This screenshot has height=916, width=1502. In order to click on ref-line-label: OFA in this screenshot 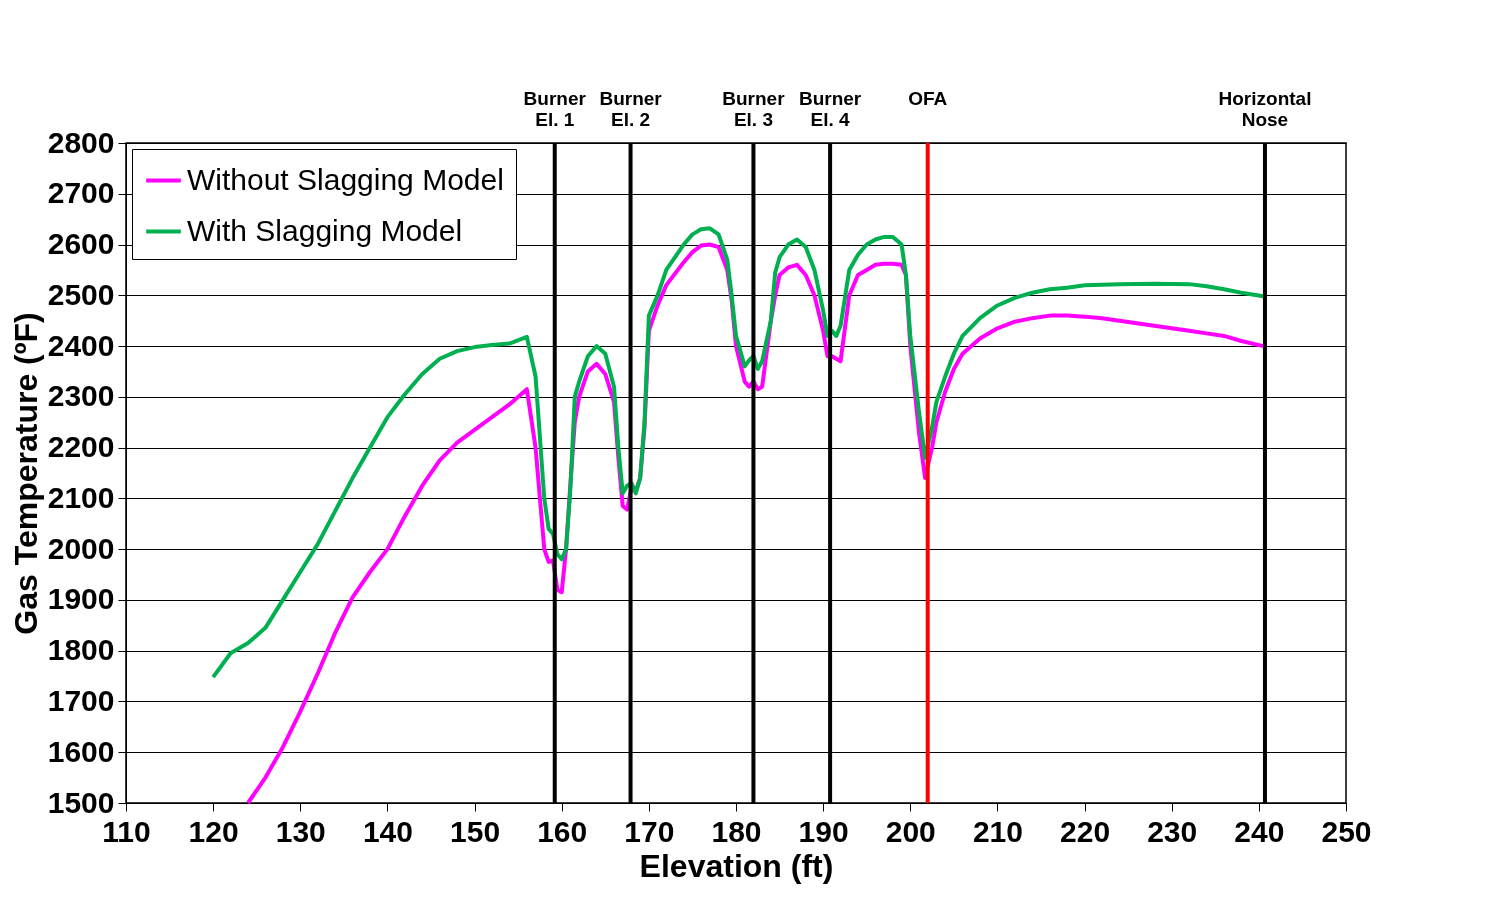, I will do `click(928, 98)`.